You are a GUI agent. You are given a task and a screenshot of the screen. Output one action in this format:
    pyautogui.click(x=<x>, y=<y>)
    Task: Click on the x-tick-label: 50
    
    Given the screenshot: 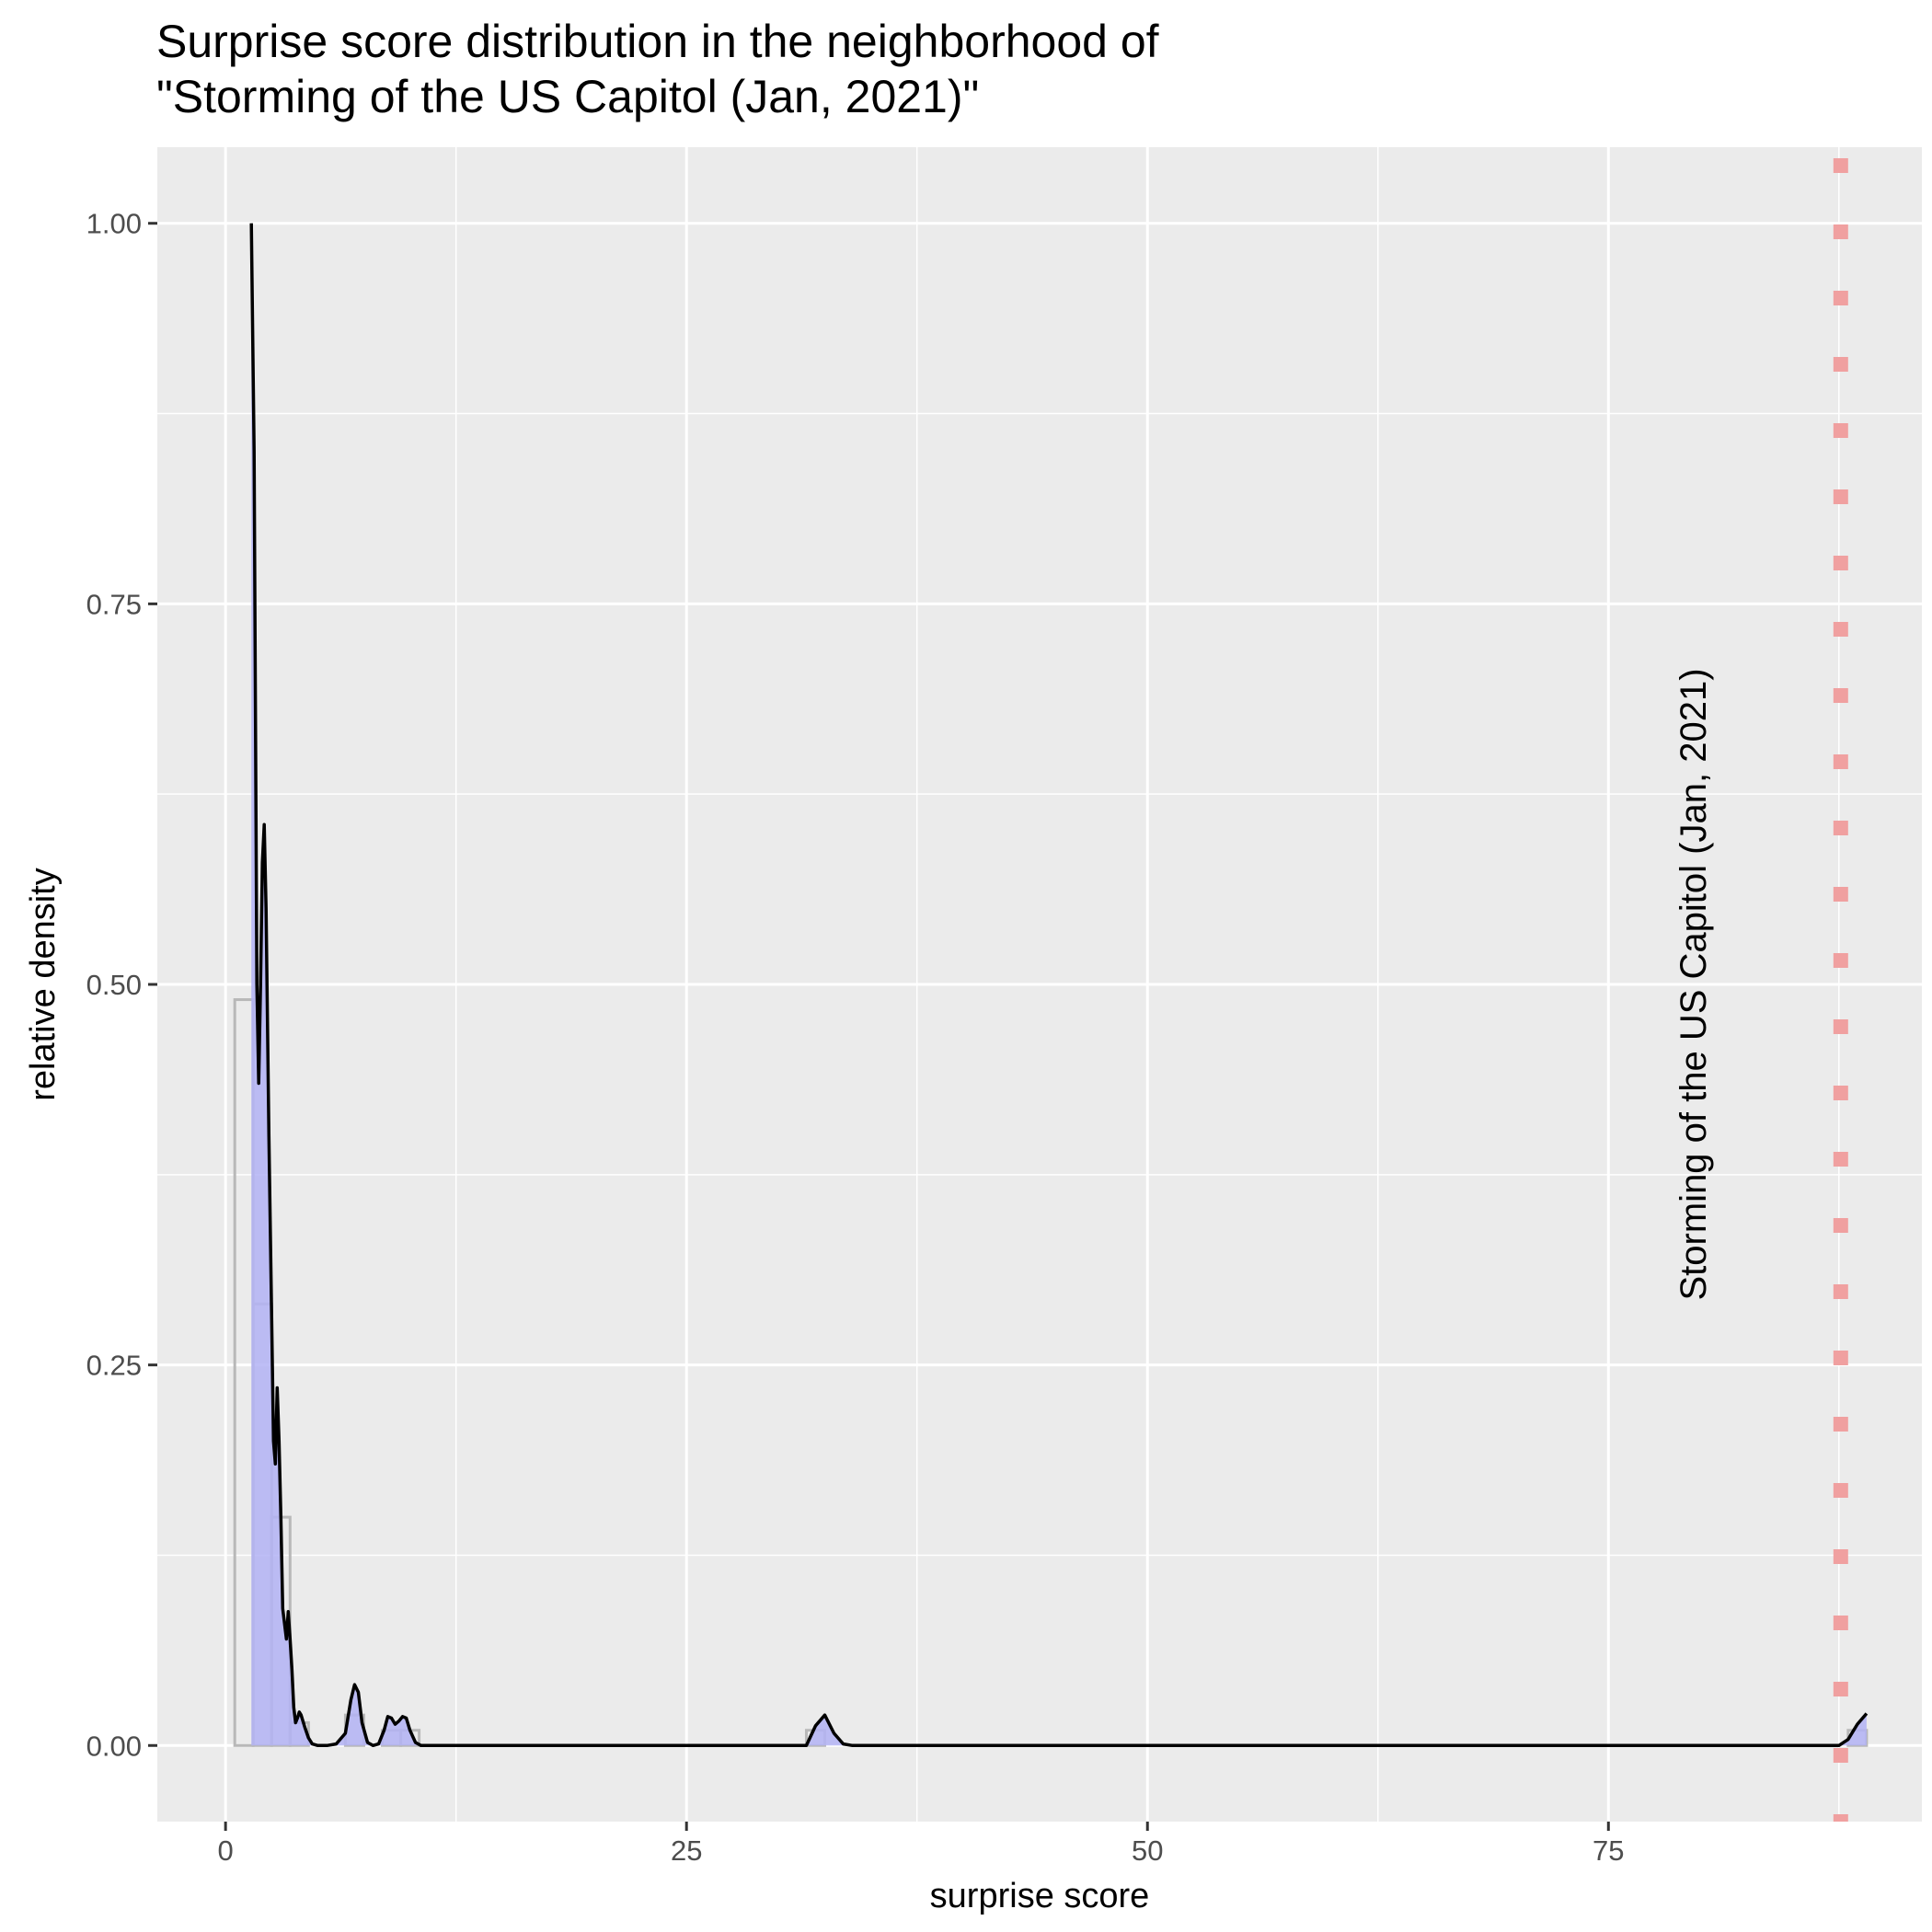 What is the action you would take?
    pyautogui.click(x=1147, y=1850)
    